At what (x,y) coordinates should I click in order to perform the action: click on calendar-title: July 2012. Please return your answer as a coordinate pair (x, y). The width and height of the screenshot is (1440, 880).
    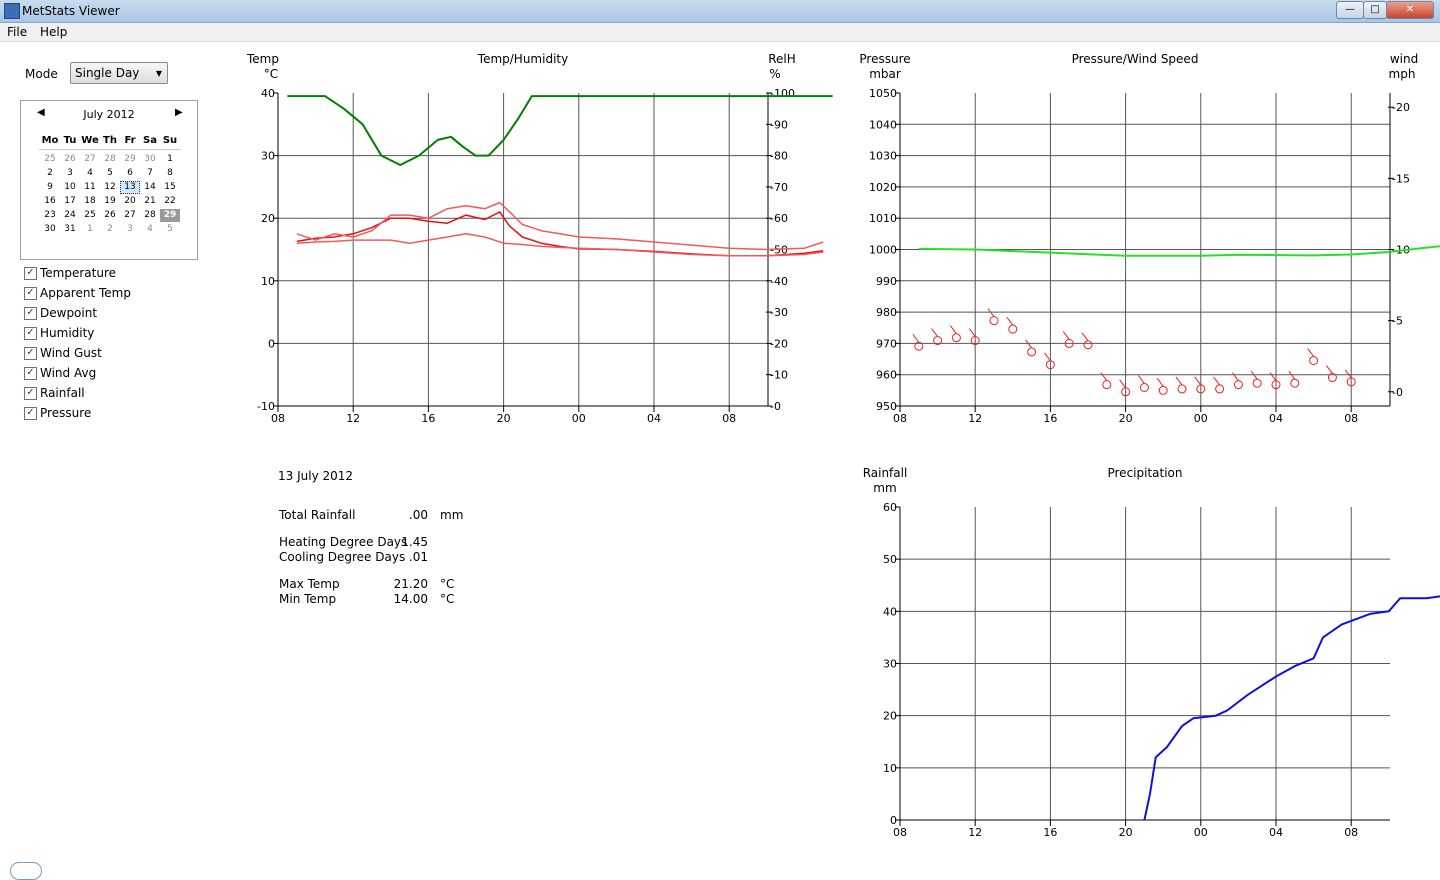
    Looking at the image, I should click on (109, 114).